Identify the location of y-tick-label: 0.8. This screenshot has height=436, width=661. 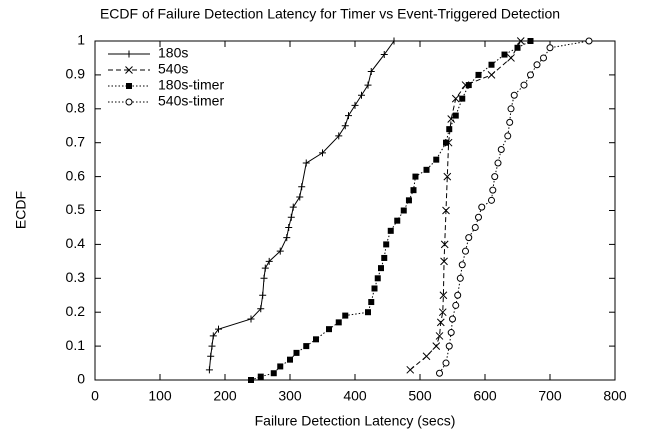
(76, 108).